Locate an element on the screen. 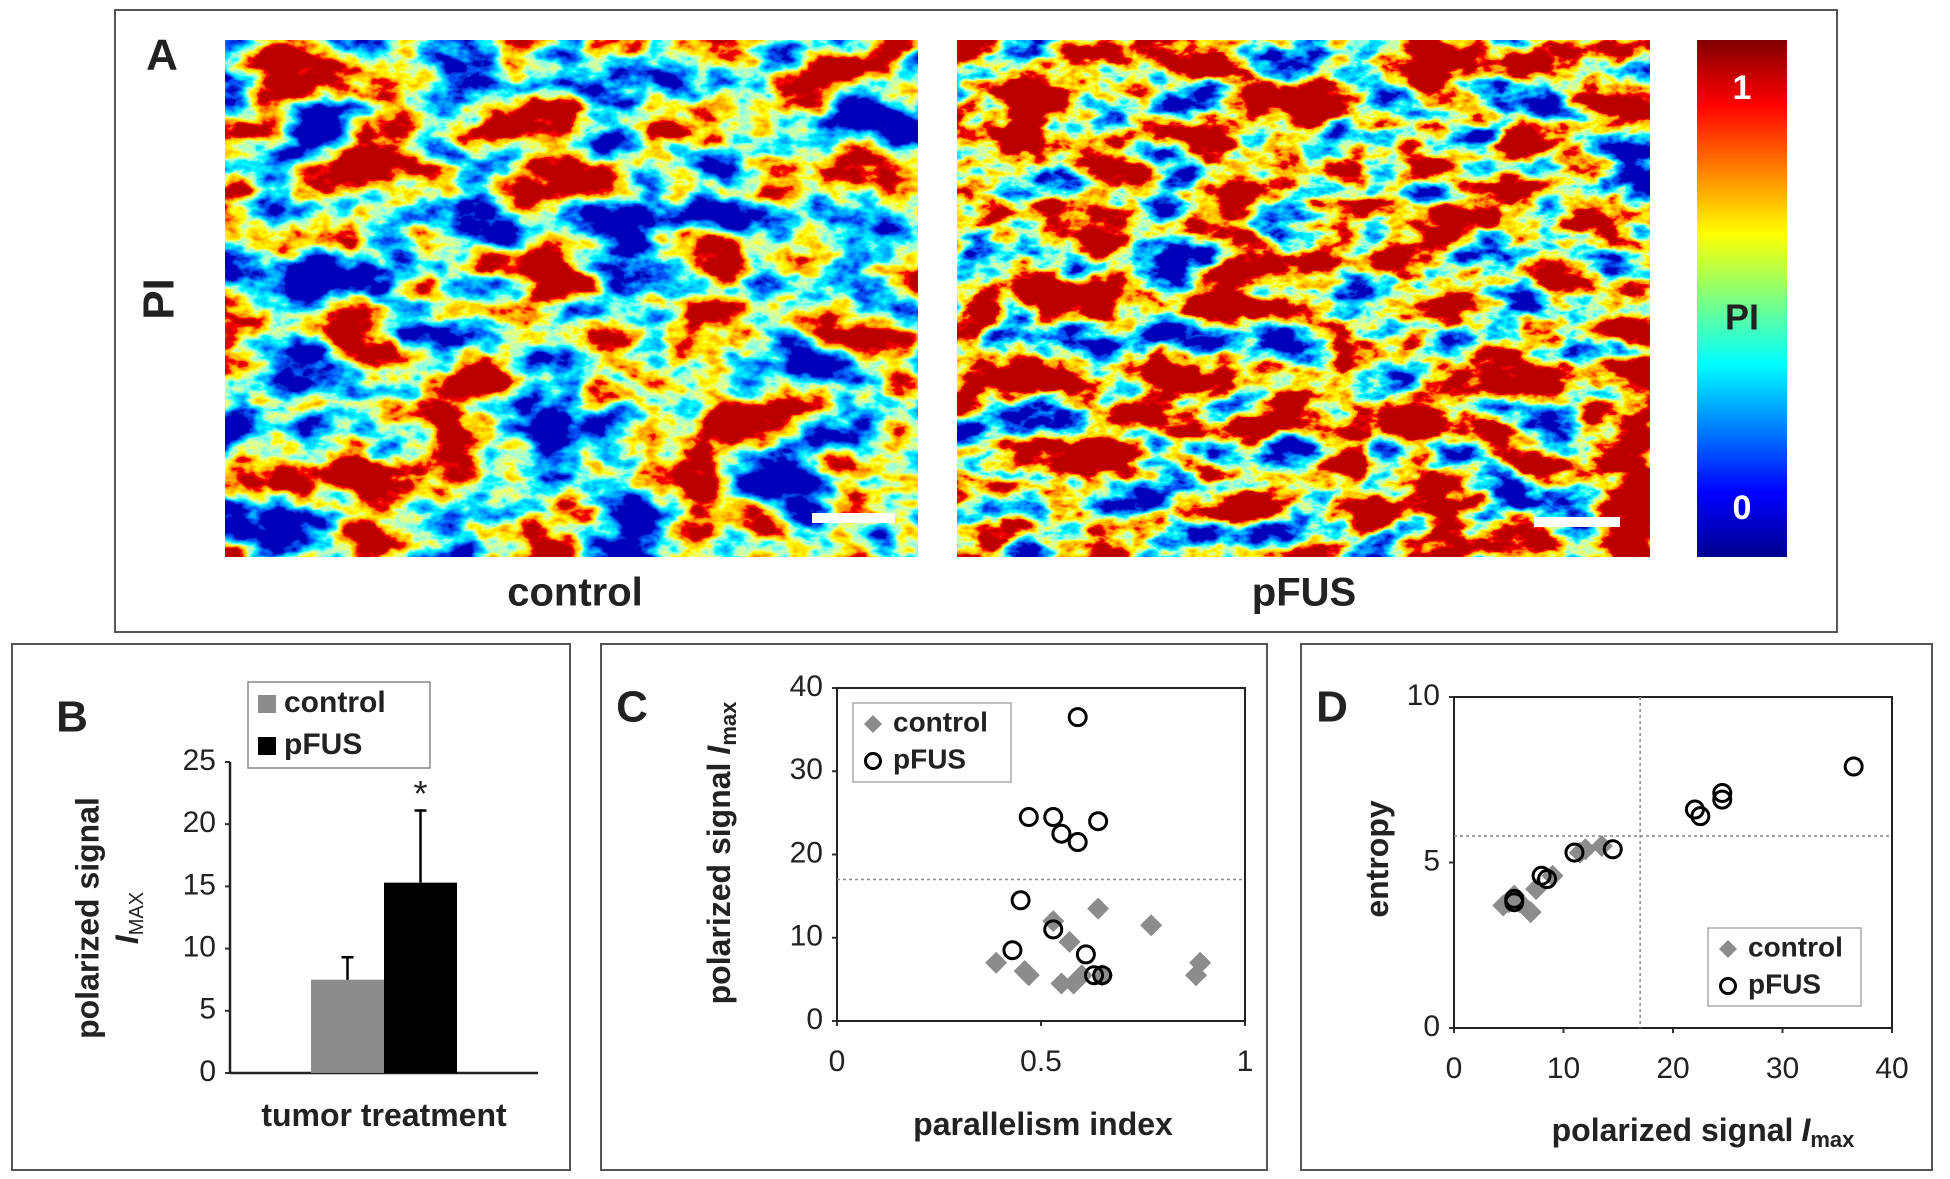 The image size is (1950, 1179). panel-d-frame is located at coordinates (1616, 907).